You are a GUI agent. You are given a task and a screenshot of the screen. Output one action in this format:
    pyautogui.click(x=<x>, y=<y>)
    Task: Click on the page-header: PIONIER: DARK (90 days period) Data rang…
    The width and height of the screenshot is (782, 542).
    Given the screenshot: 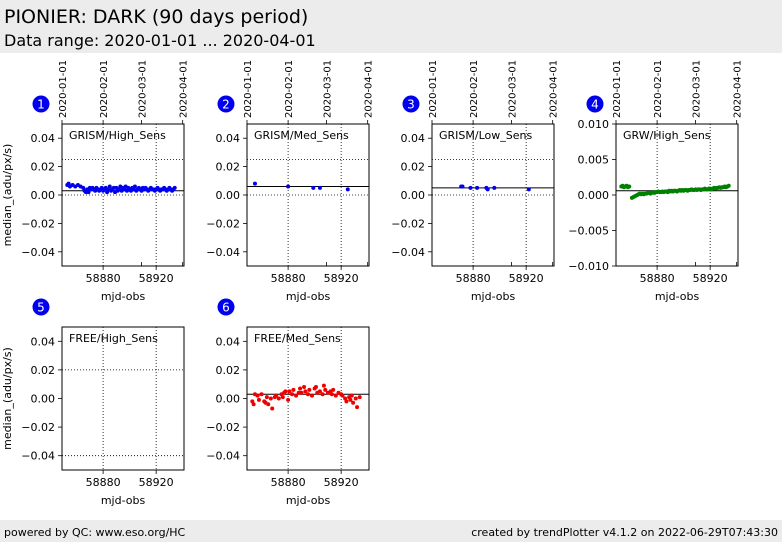 What is the action you would take?
    pyautogui.click(x=391, y=26)
    